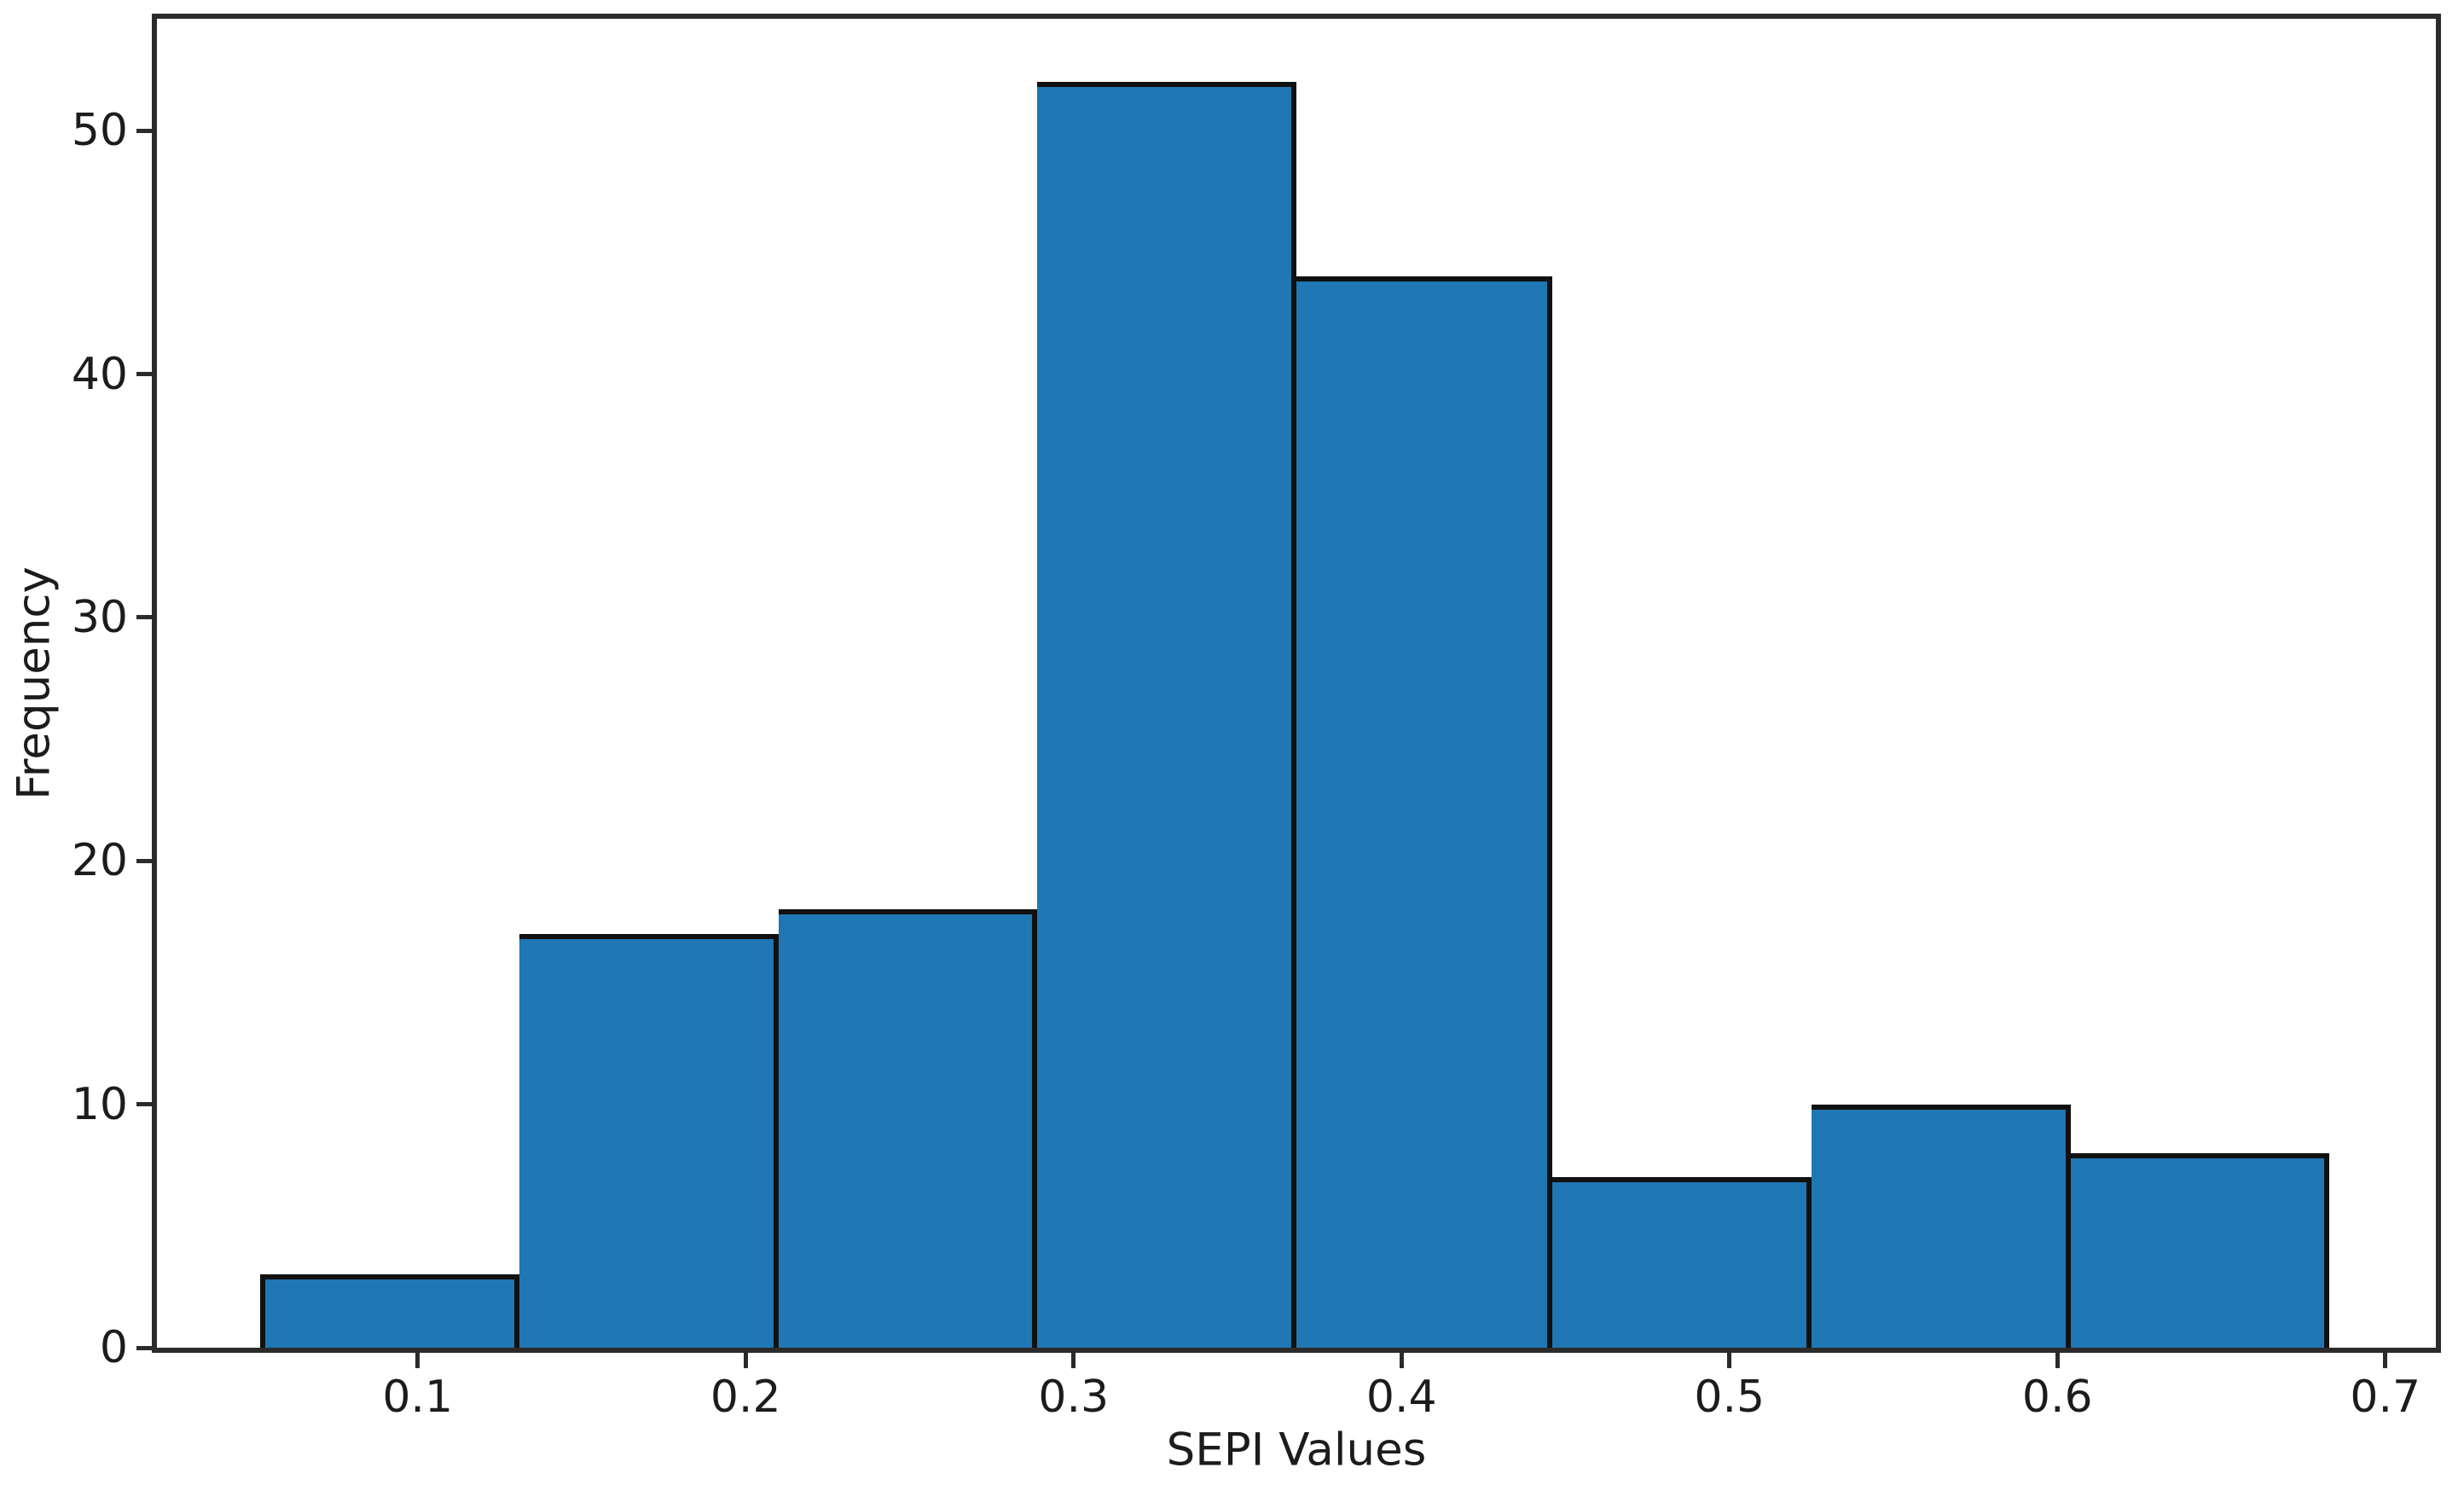 The image size is (2464, 1491). What do you see at coordinates (1074, 1397) in the screenshot?
I see `x-tick-label: 0.3` at bounding box center [1074, 1397].